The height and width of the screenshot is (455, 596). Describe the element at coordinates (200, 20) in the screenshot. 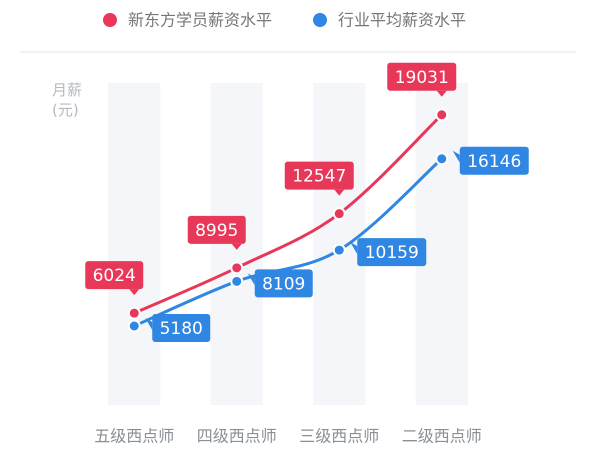

I see `legend-label: 新东方学员薪资水平` at that location.